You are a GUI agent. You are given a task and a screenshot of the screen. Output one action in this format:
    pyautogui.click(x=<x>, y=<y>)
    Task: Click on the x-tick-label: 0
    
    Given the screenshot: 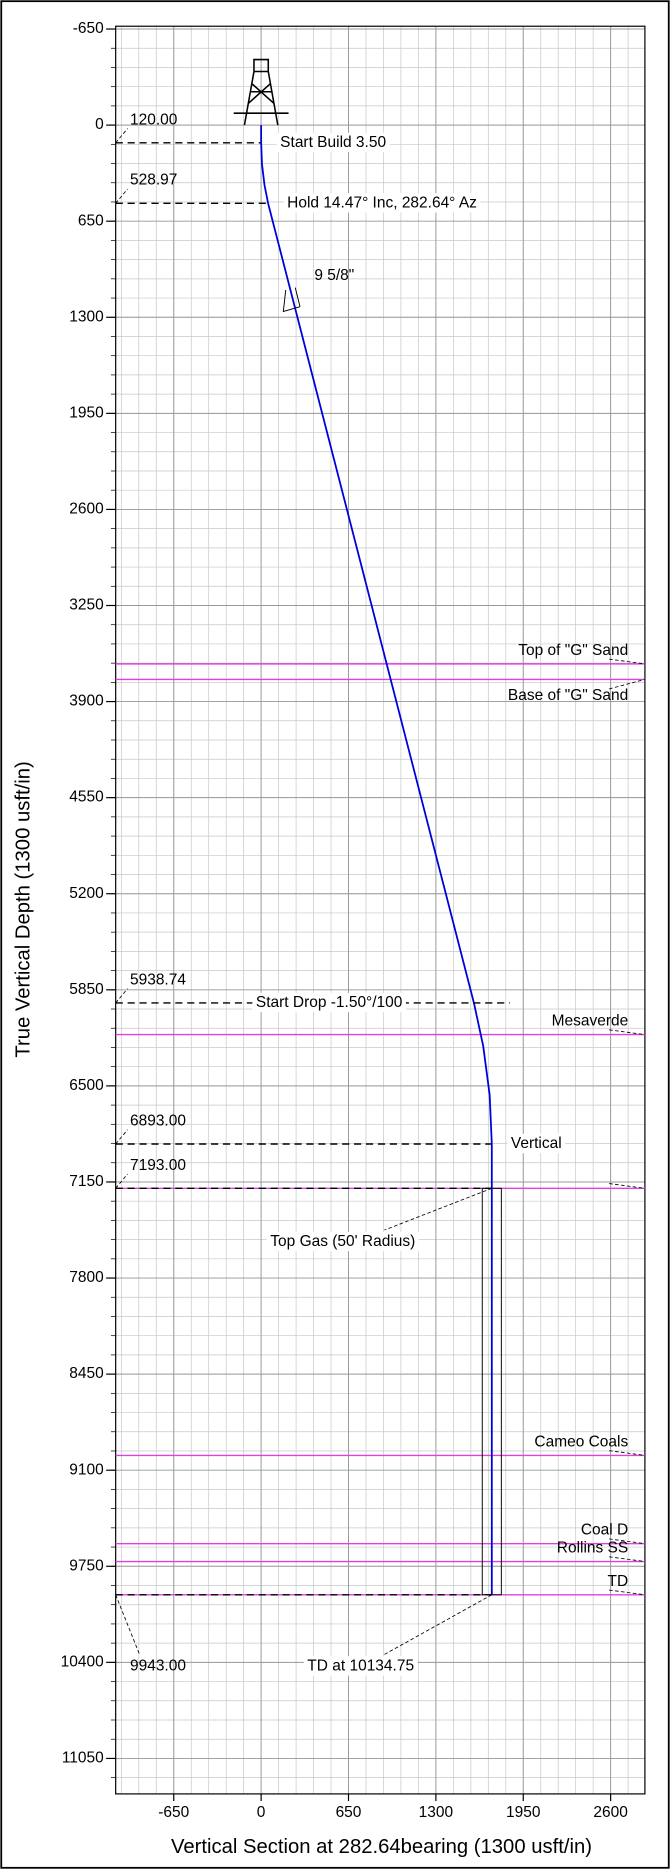 What is the action you would take?
    pyautogui.click(x=261, y=1812)
    